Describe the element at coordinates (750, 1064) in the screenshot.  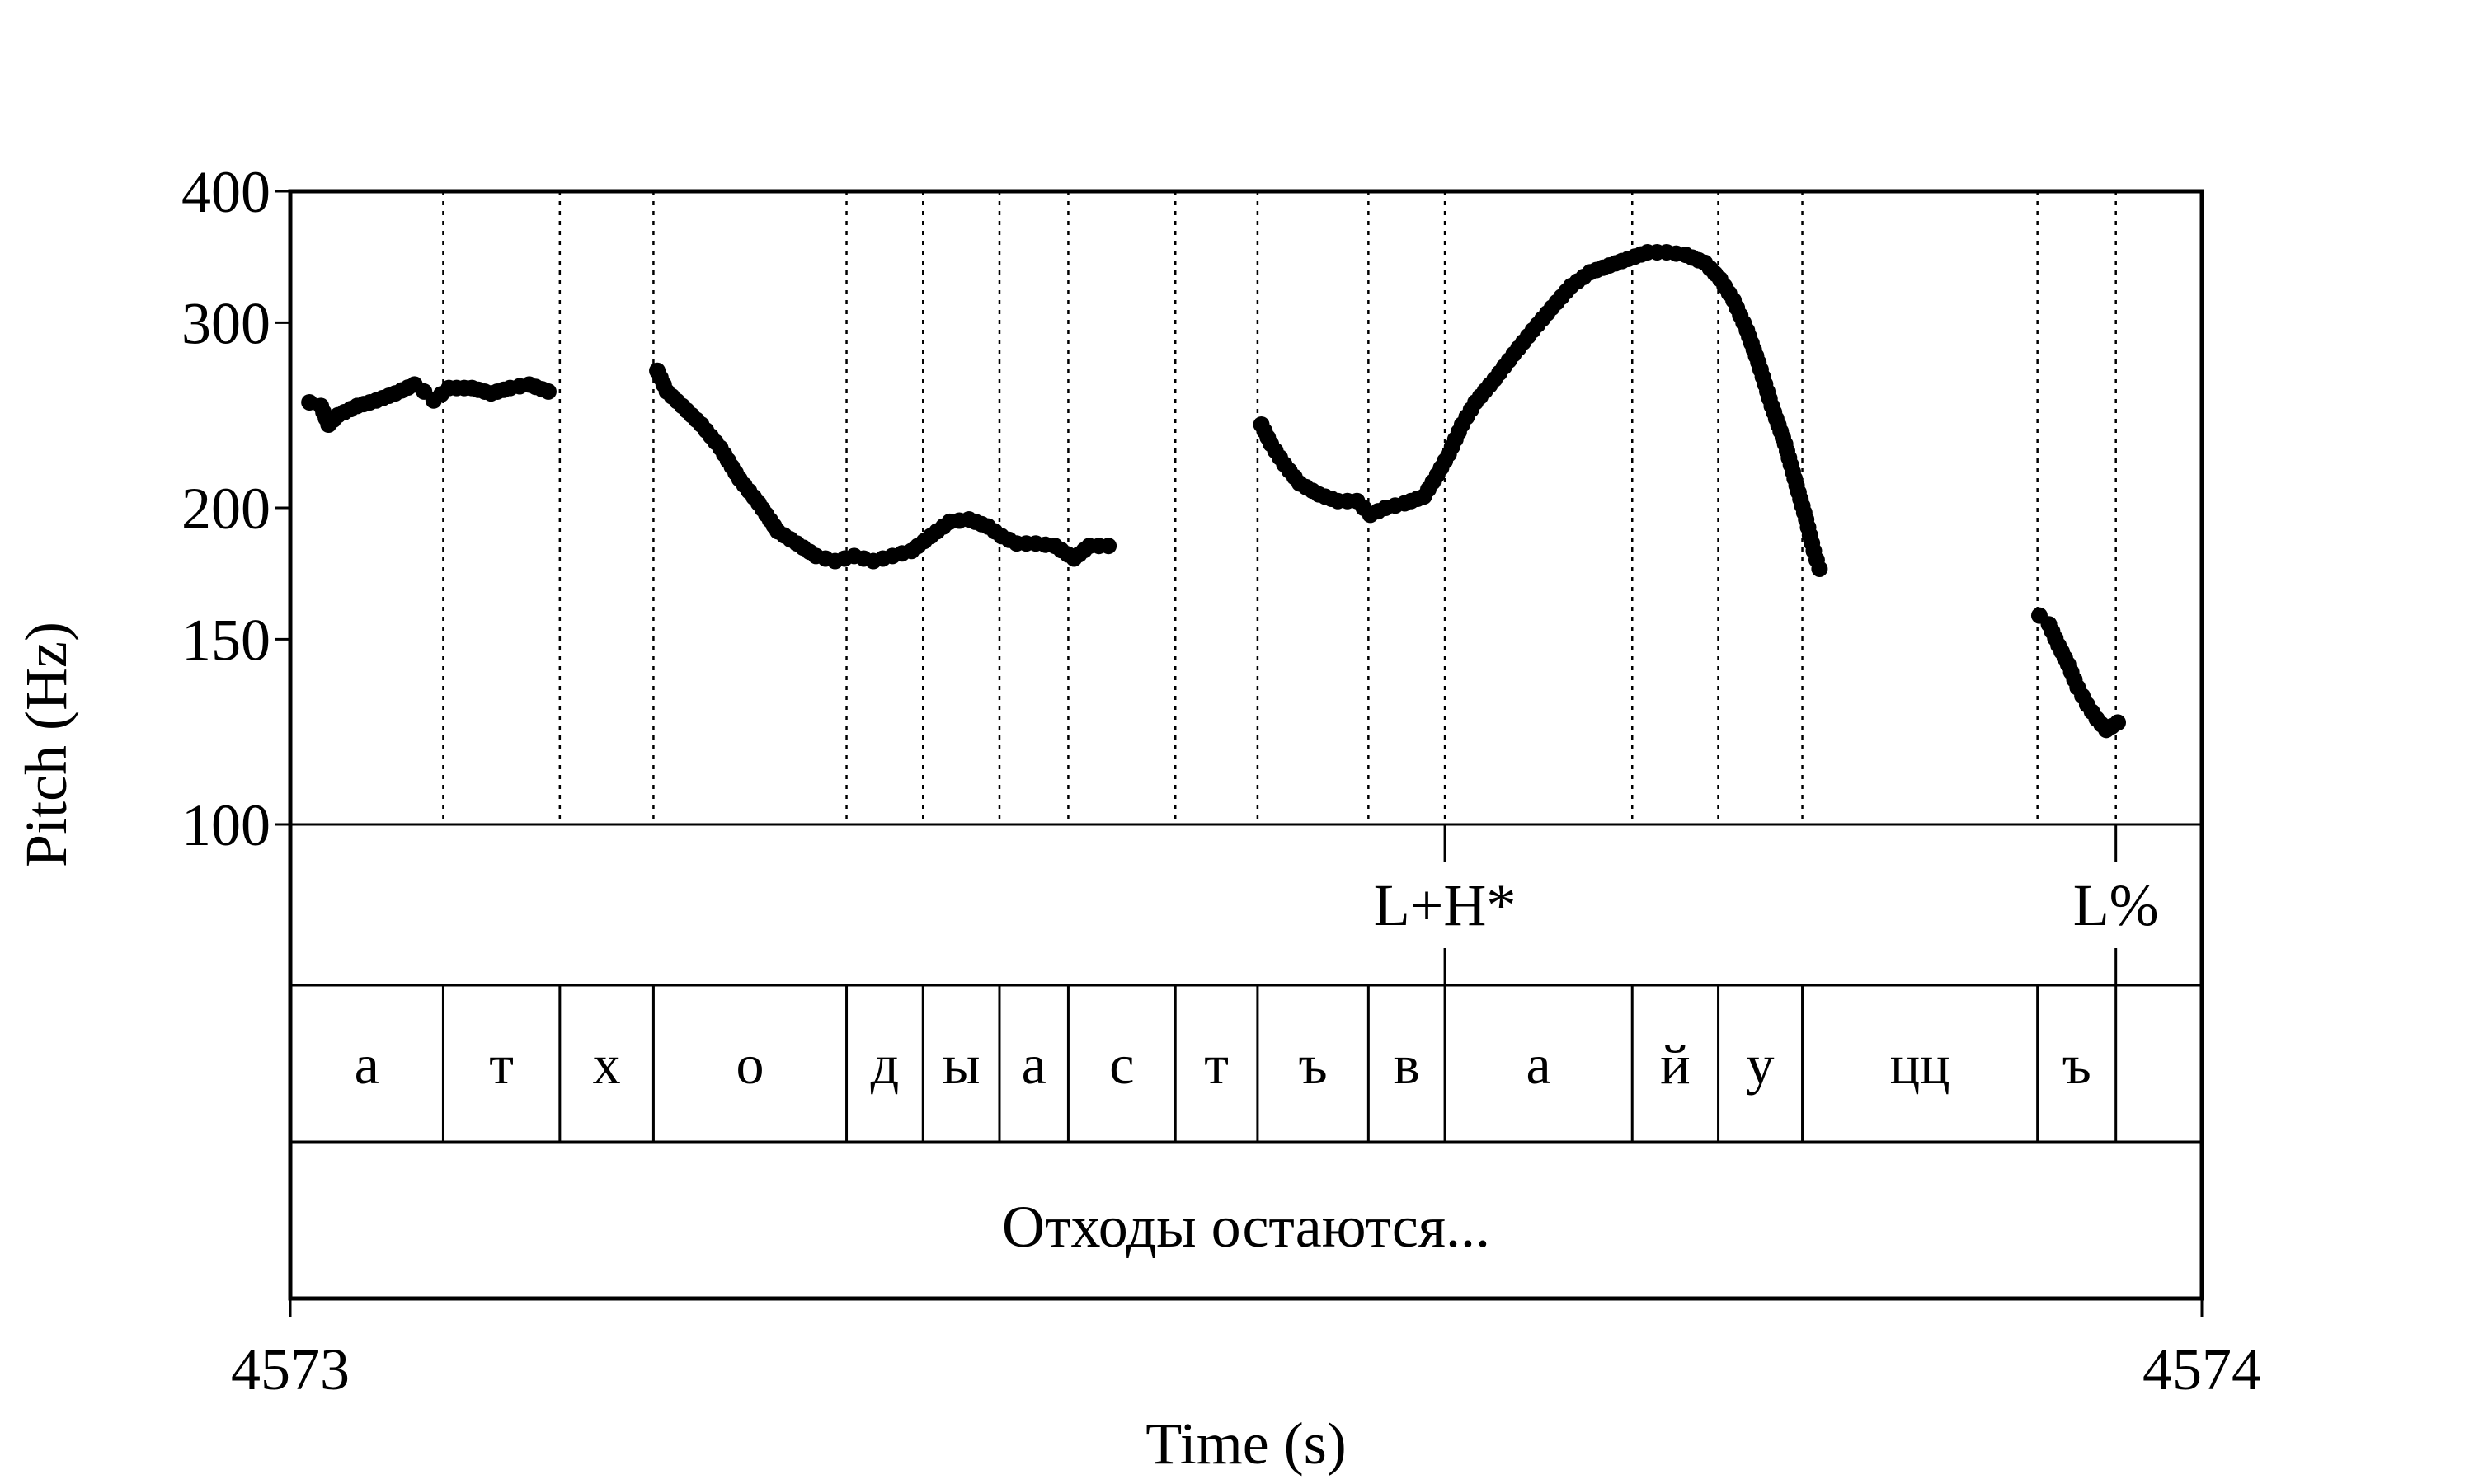
I see `segment-label: о` at that location.